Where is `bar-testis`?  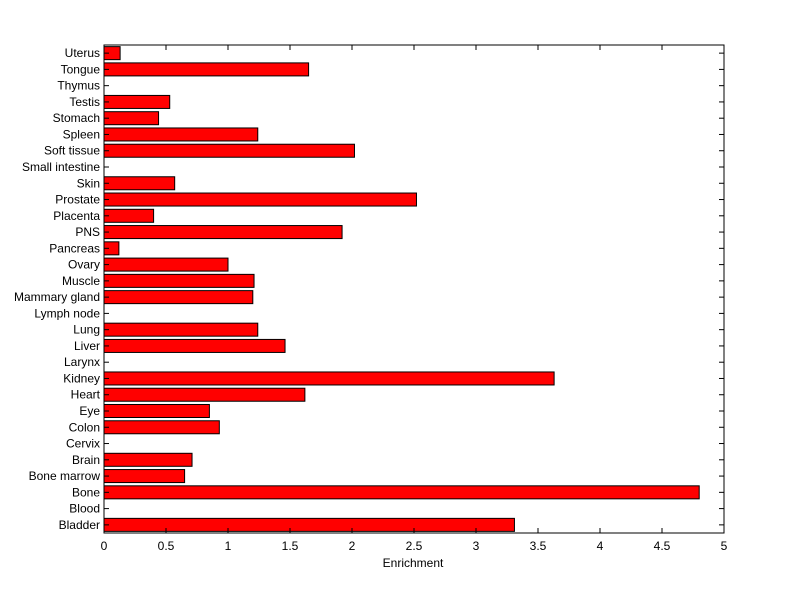 bar-testis is located at coordinates (137, 101).